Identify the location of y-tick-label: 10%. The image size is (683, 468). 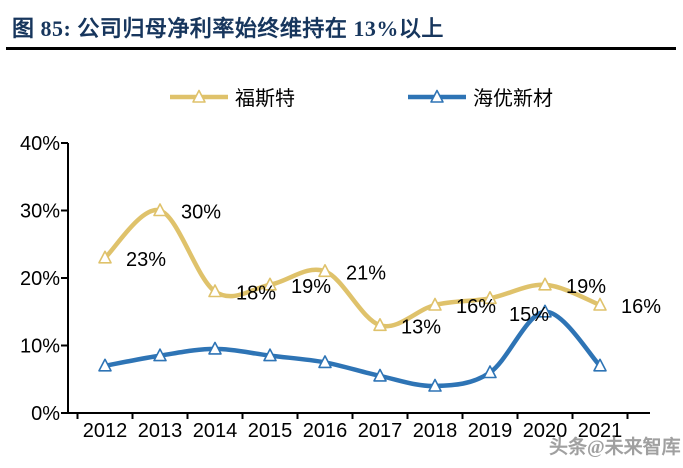
(40, 347).